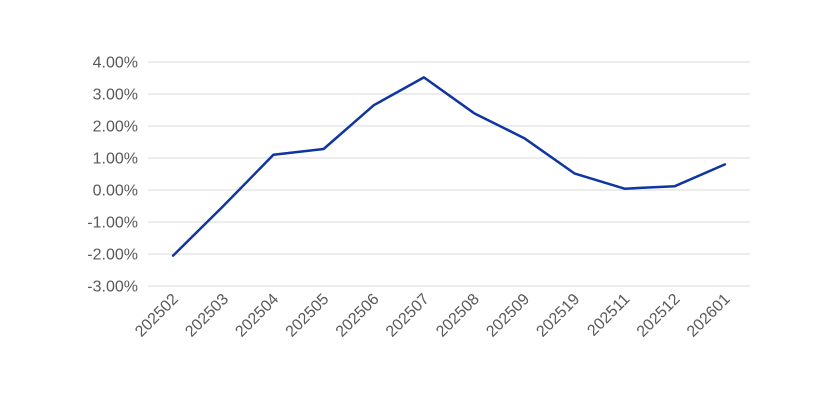 The height and width of the screenshot is (410, 830). I want to click on y-tick-label: -3.00%, so click(112, 287).